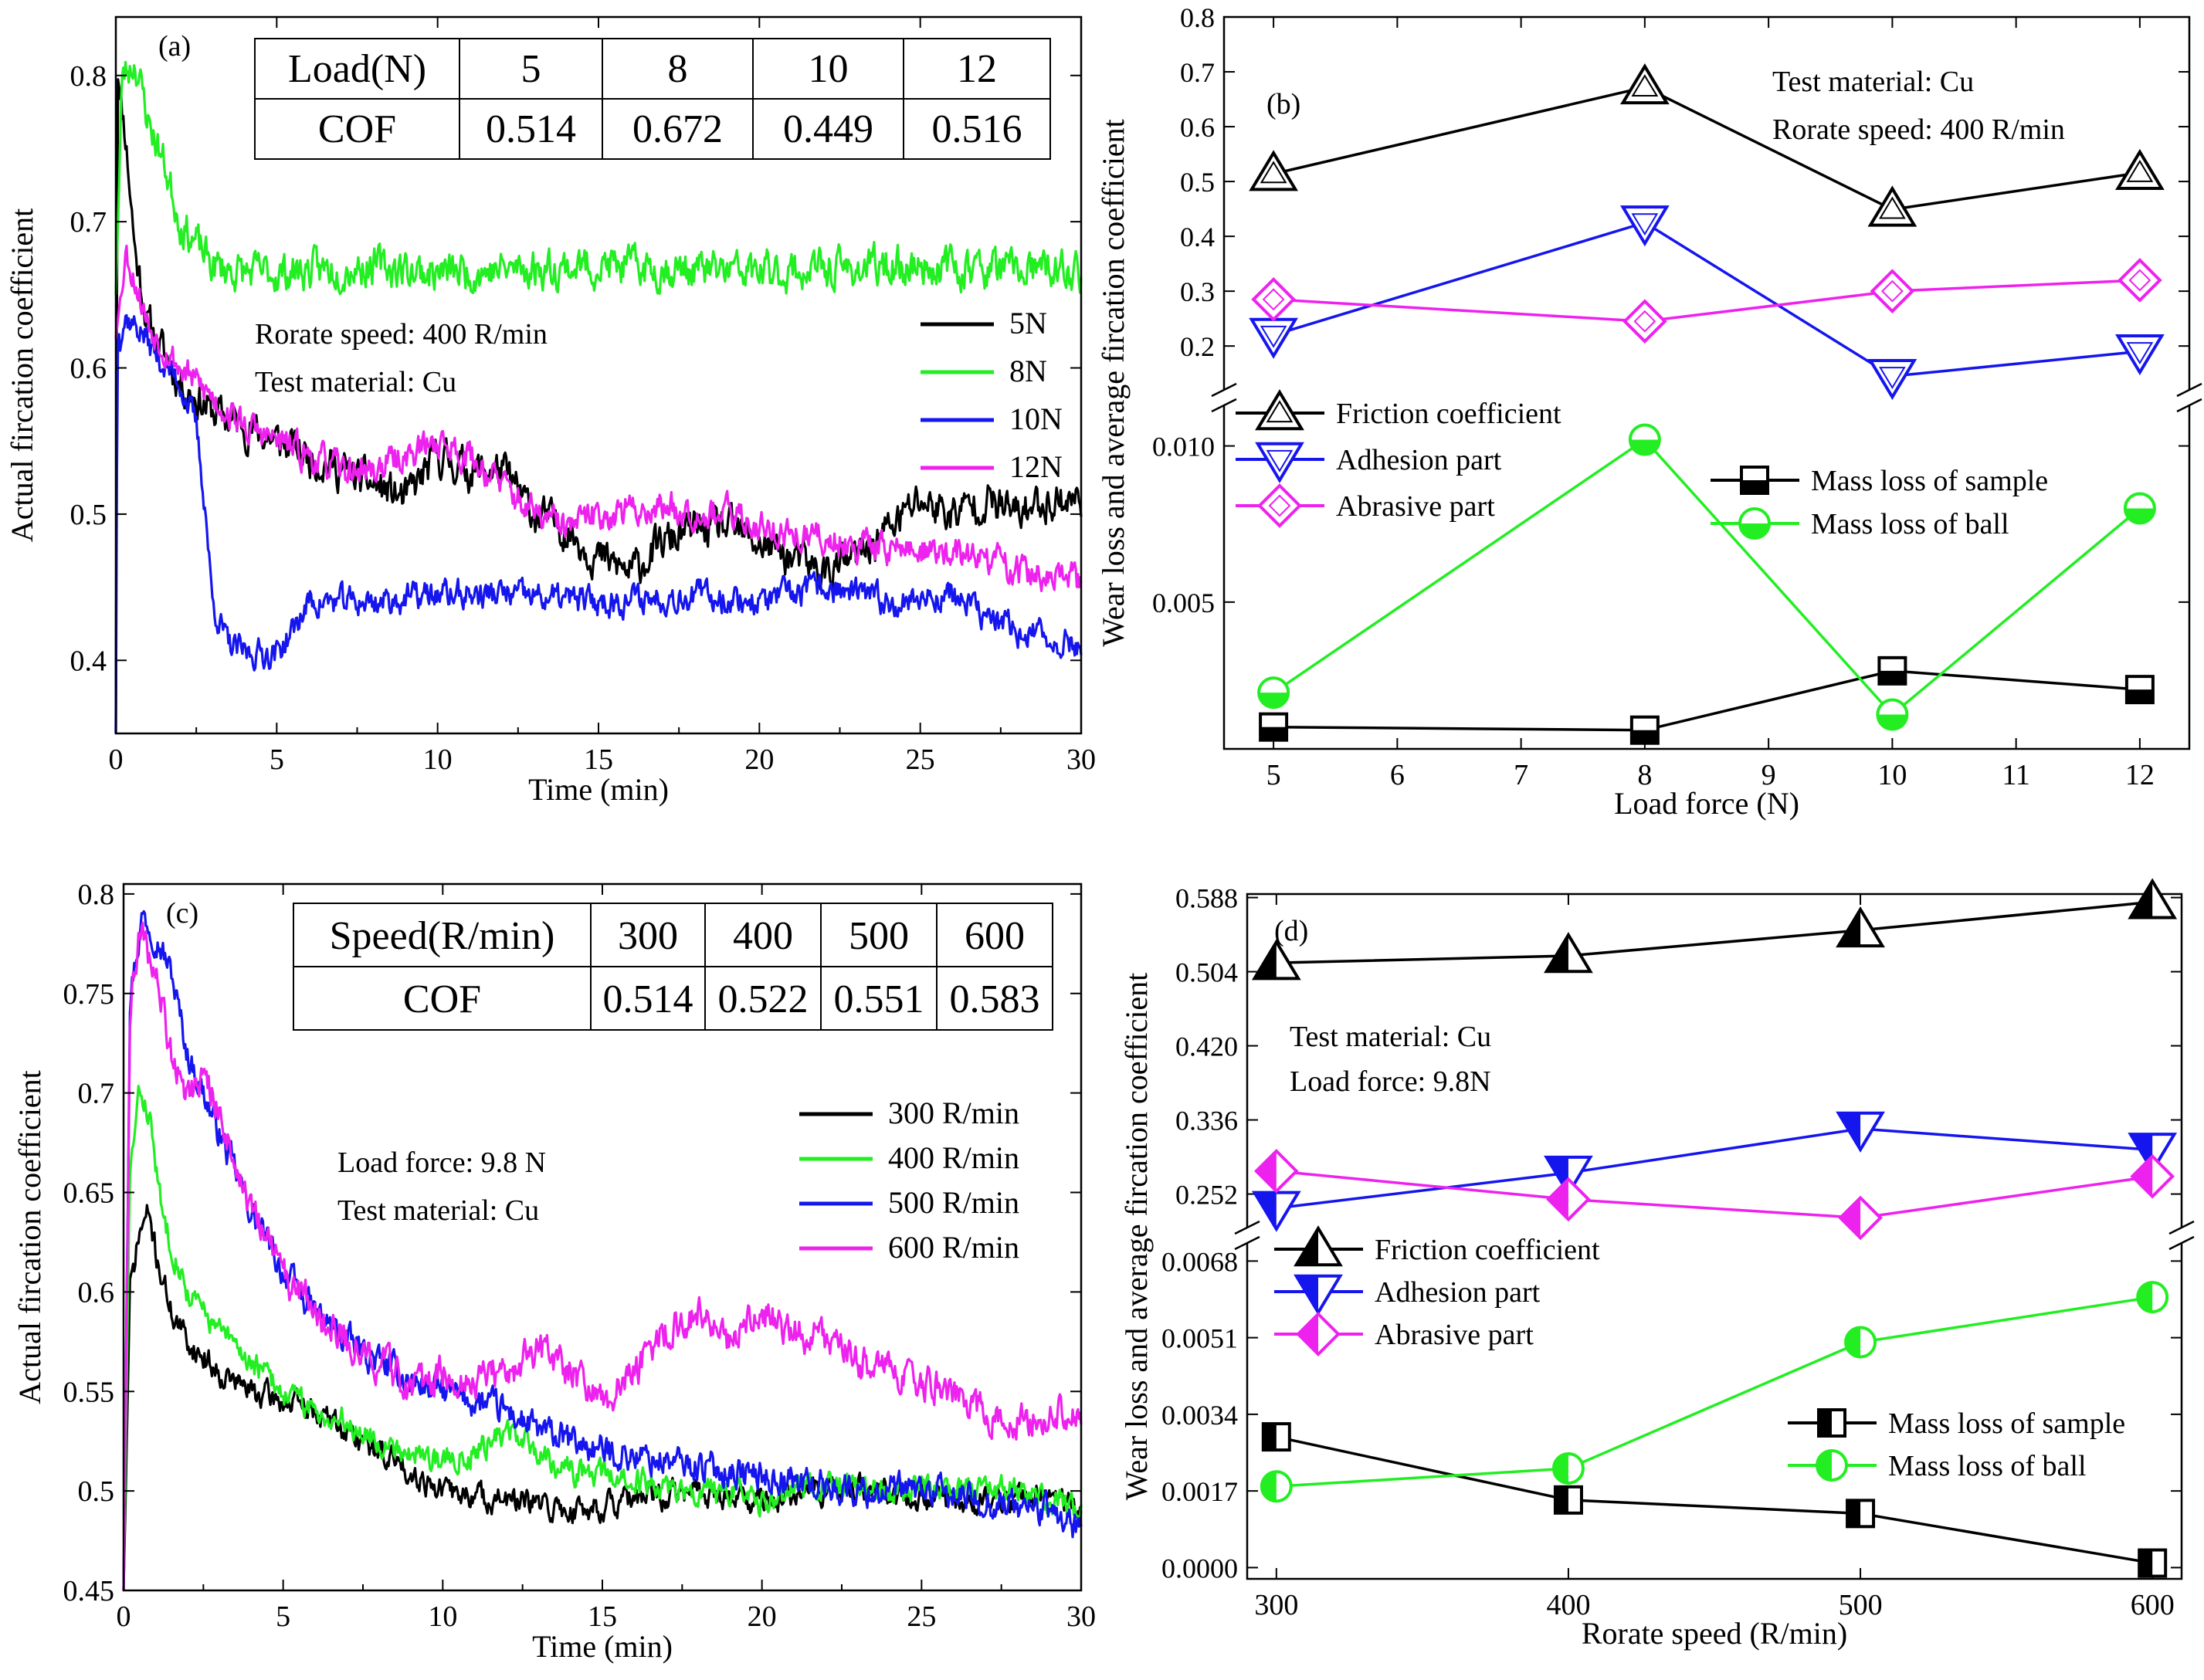 This screenshot has width=2204, height=1680. What do you see at coordinates (1706, 577) in the screenshot?
I see `plot-frame-lower` at bounding box center [1706, 577].